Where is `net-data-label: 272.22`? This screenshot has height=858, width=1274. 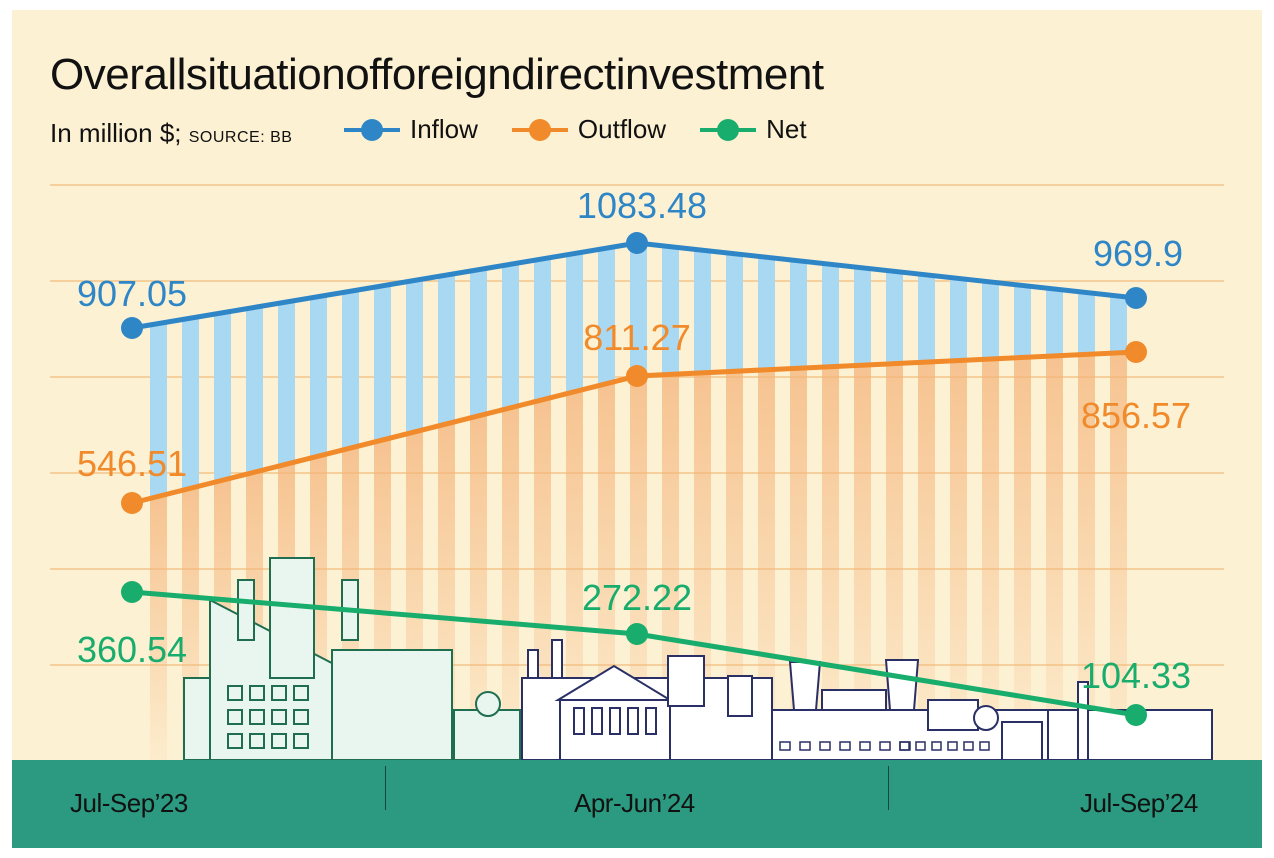
net-data-label: 272.22 is located at coordinates (637, 597).